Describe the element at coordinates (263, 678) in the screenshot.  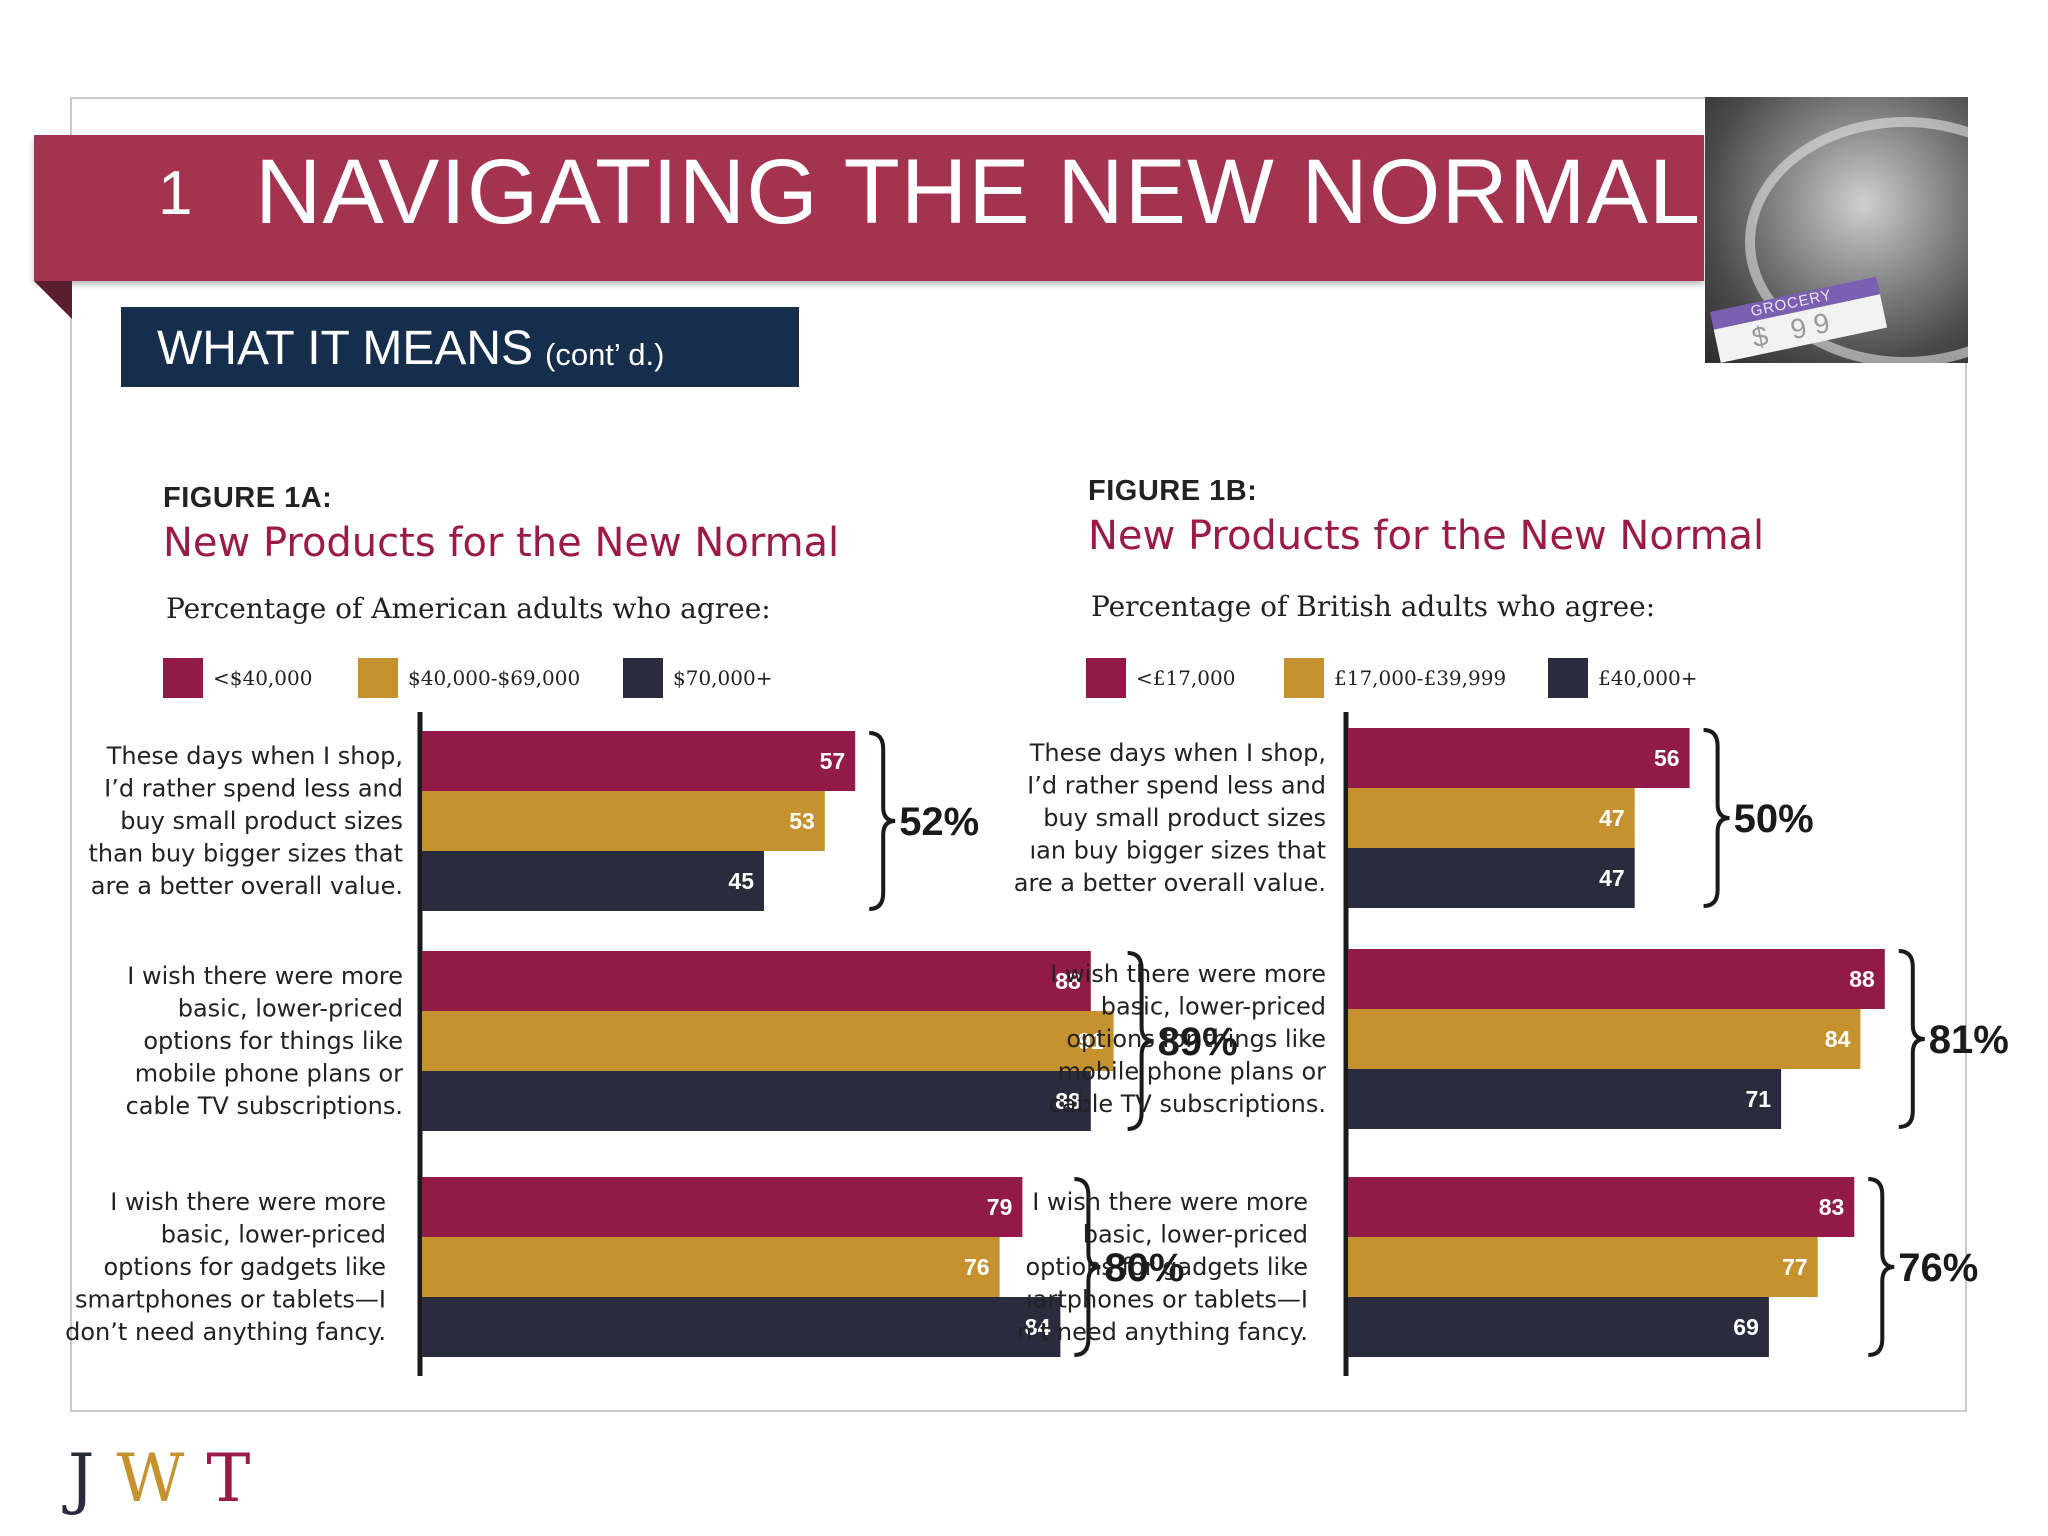
I see `legend-label: <$40,000` at that location.